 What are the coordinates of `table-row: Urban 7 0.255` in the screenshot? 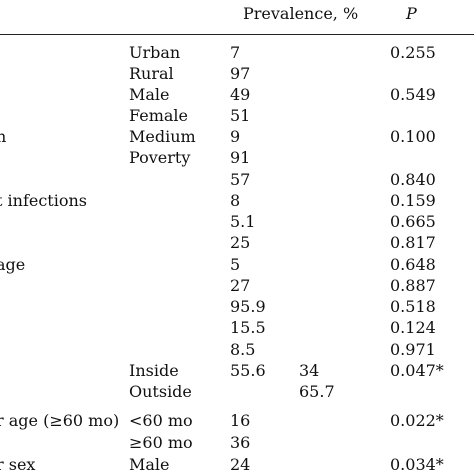 It's located at (237, 52).